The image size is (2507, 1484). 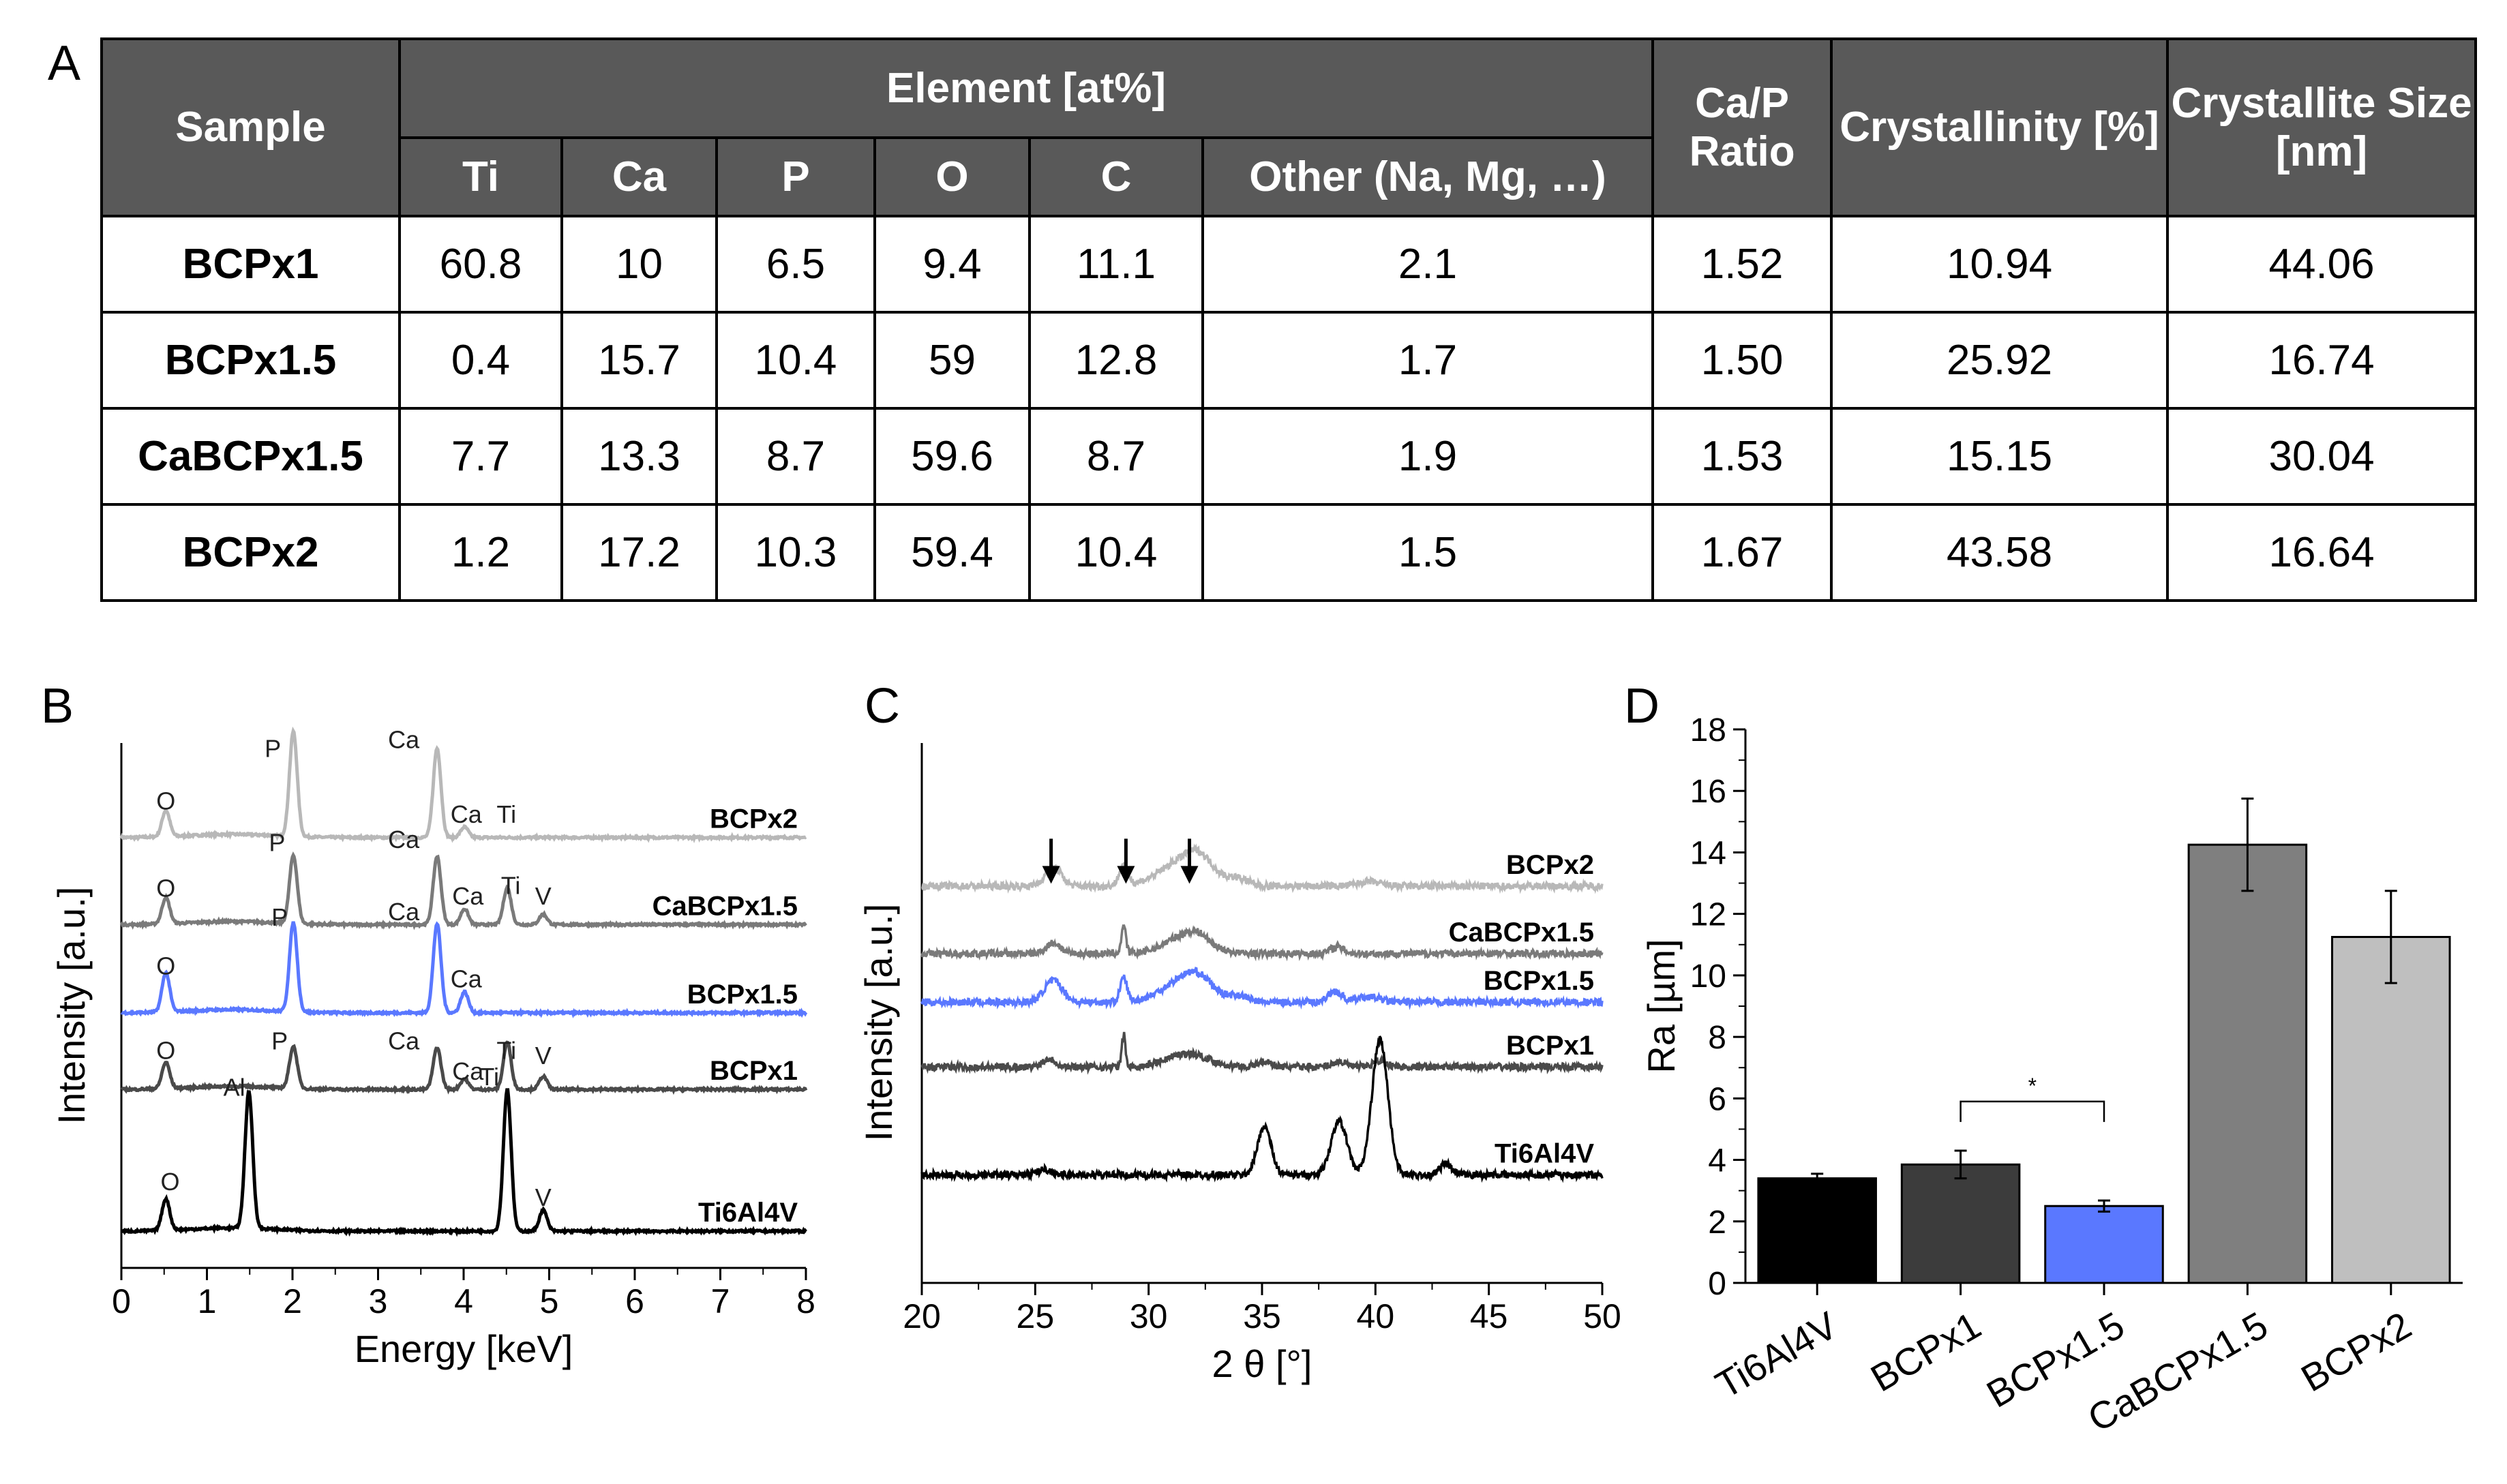 I want to click on chart-c-series-label: BCPx1.5, so click(x=1539, y=981).